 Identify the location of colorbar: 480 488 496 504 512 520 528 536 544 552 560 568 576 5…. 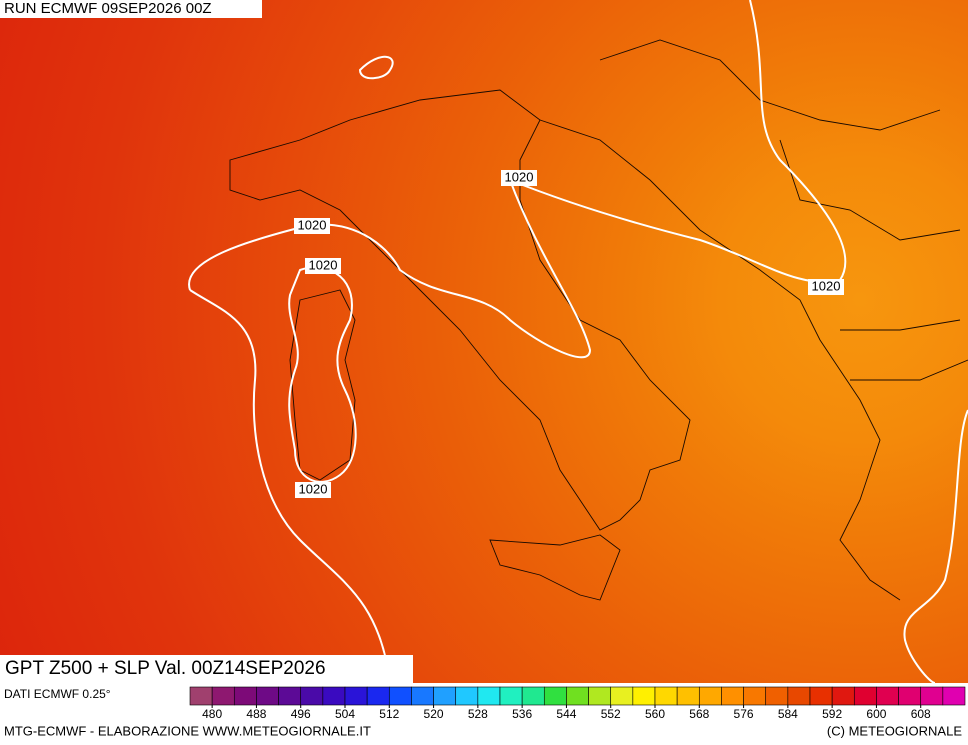
(577, 703).